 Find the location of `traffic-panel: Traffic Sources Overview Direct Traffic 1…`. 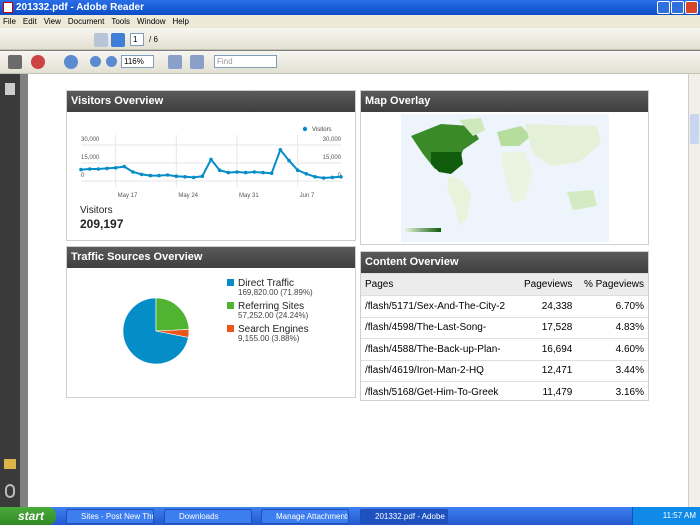

traffic-panel: Traffic Sources Overview Direct Traffic 1… is located at coordinates (211, 322).